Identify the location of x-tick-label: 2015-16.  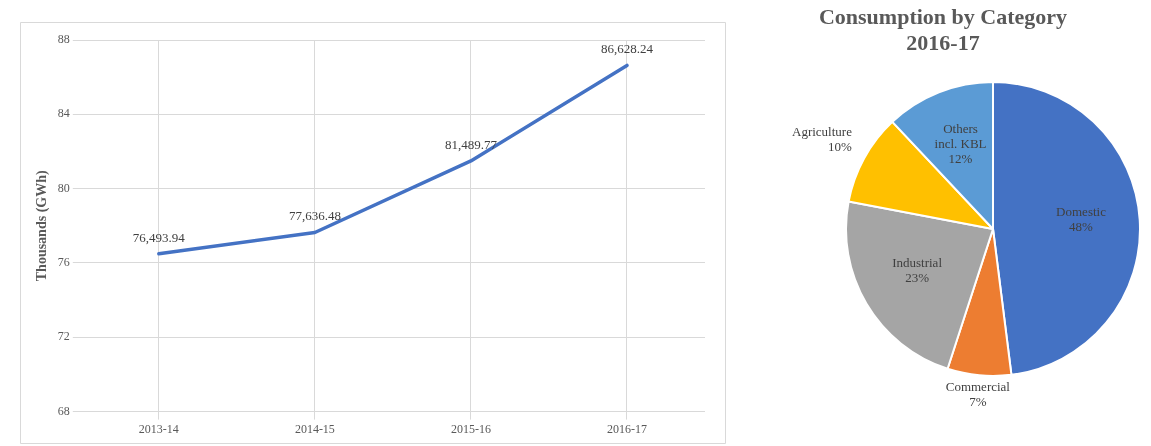
(470, 428).